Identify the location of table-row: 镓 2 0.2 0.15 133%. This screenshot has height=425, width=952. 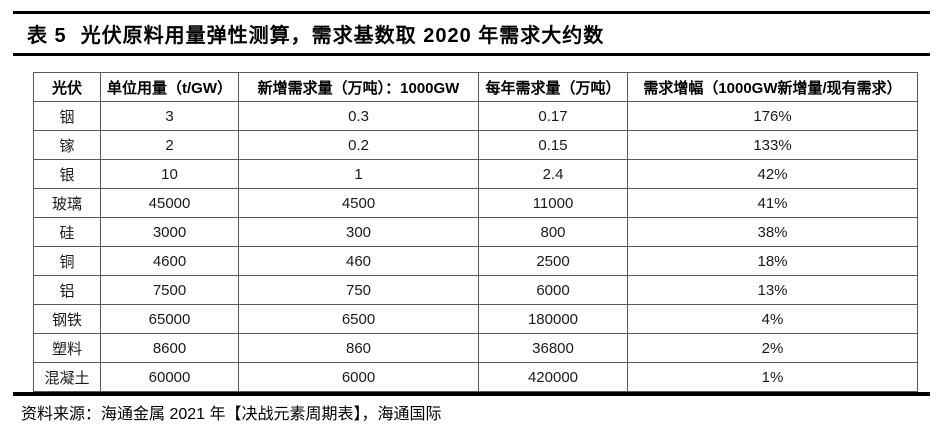
(475, 145).